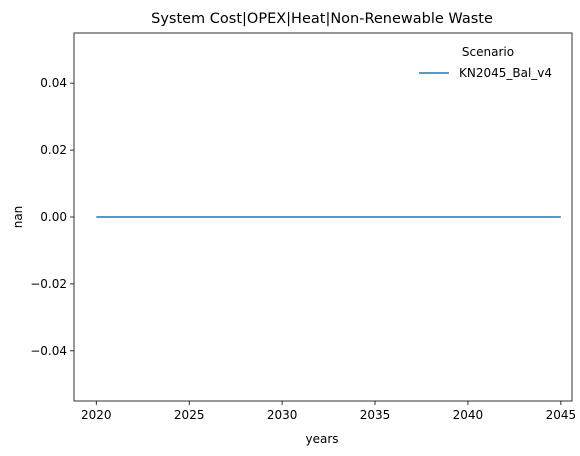  Describe the element at coordinates (328, 411) in the screenshot. I see `x-axis-ticks: 2020 2025 2030 2035 2040 2045` at that location.